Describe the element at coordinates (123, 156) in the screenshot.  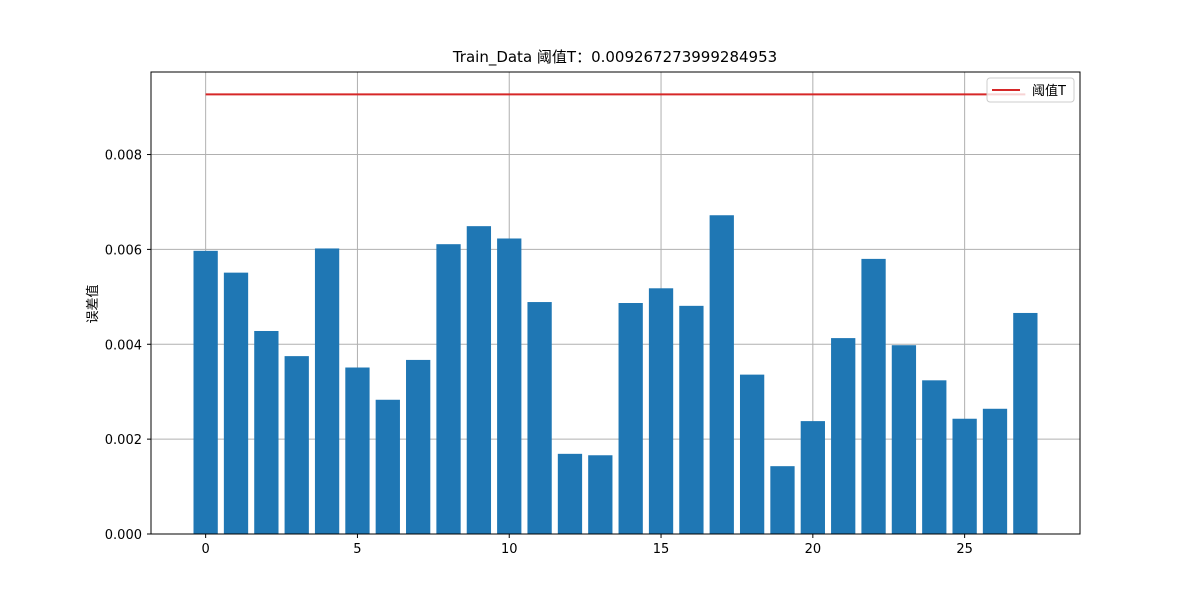
I see `y-tick-label: 0.008` at that location.